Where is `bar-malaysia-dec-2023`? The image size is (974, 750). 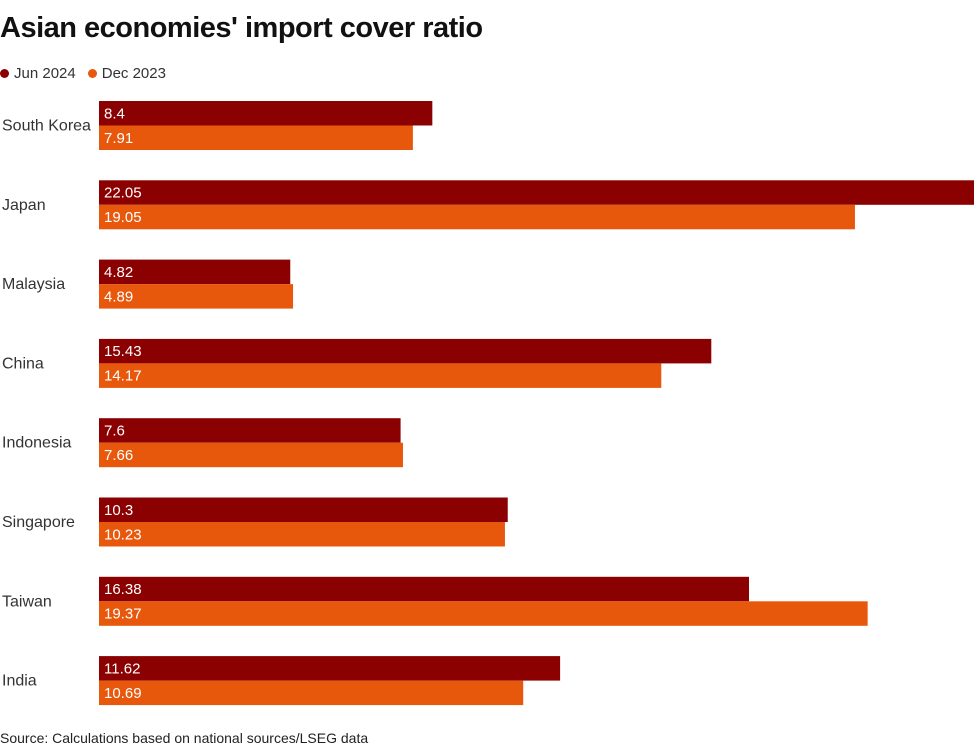 bar-malaysia-dec-2023 is located at coordinates (196, 296).